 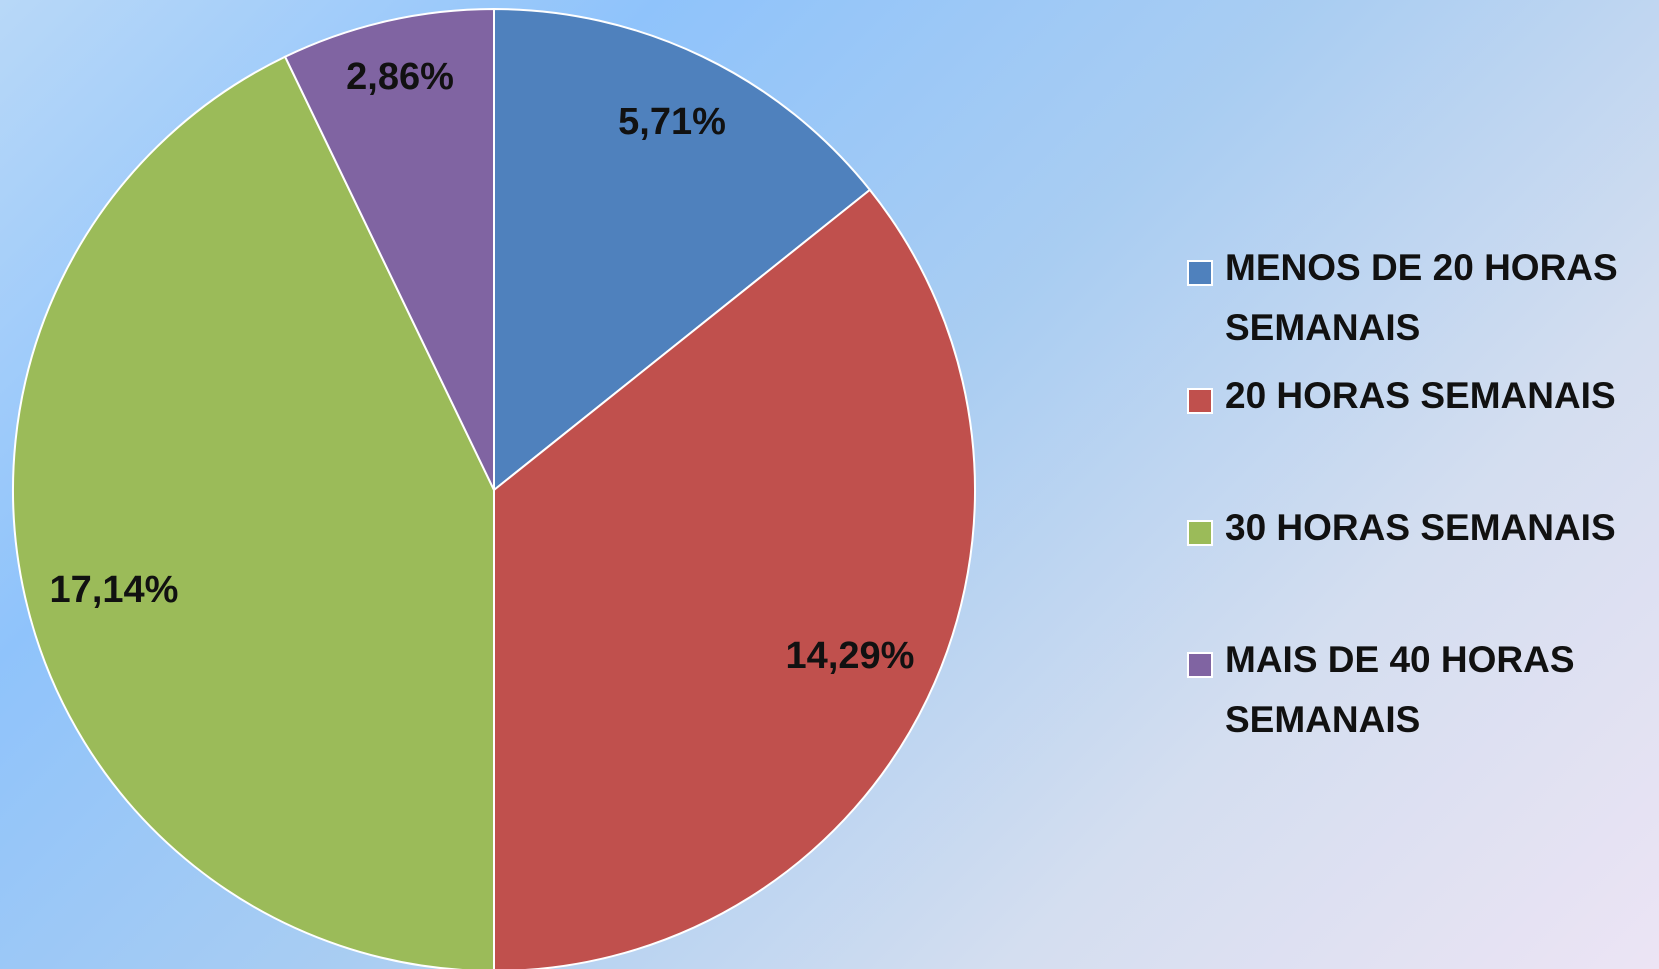 I want to click on data-label: 5,71%, so click(x=672, y=122).